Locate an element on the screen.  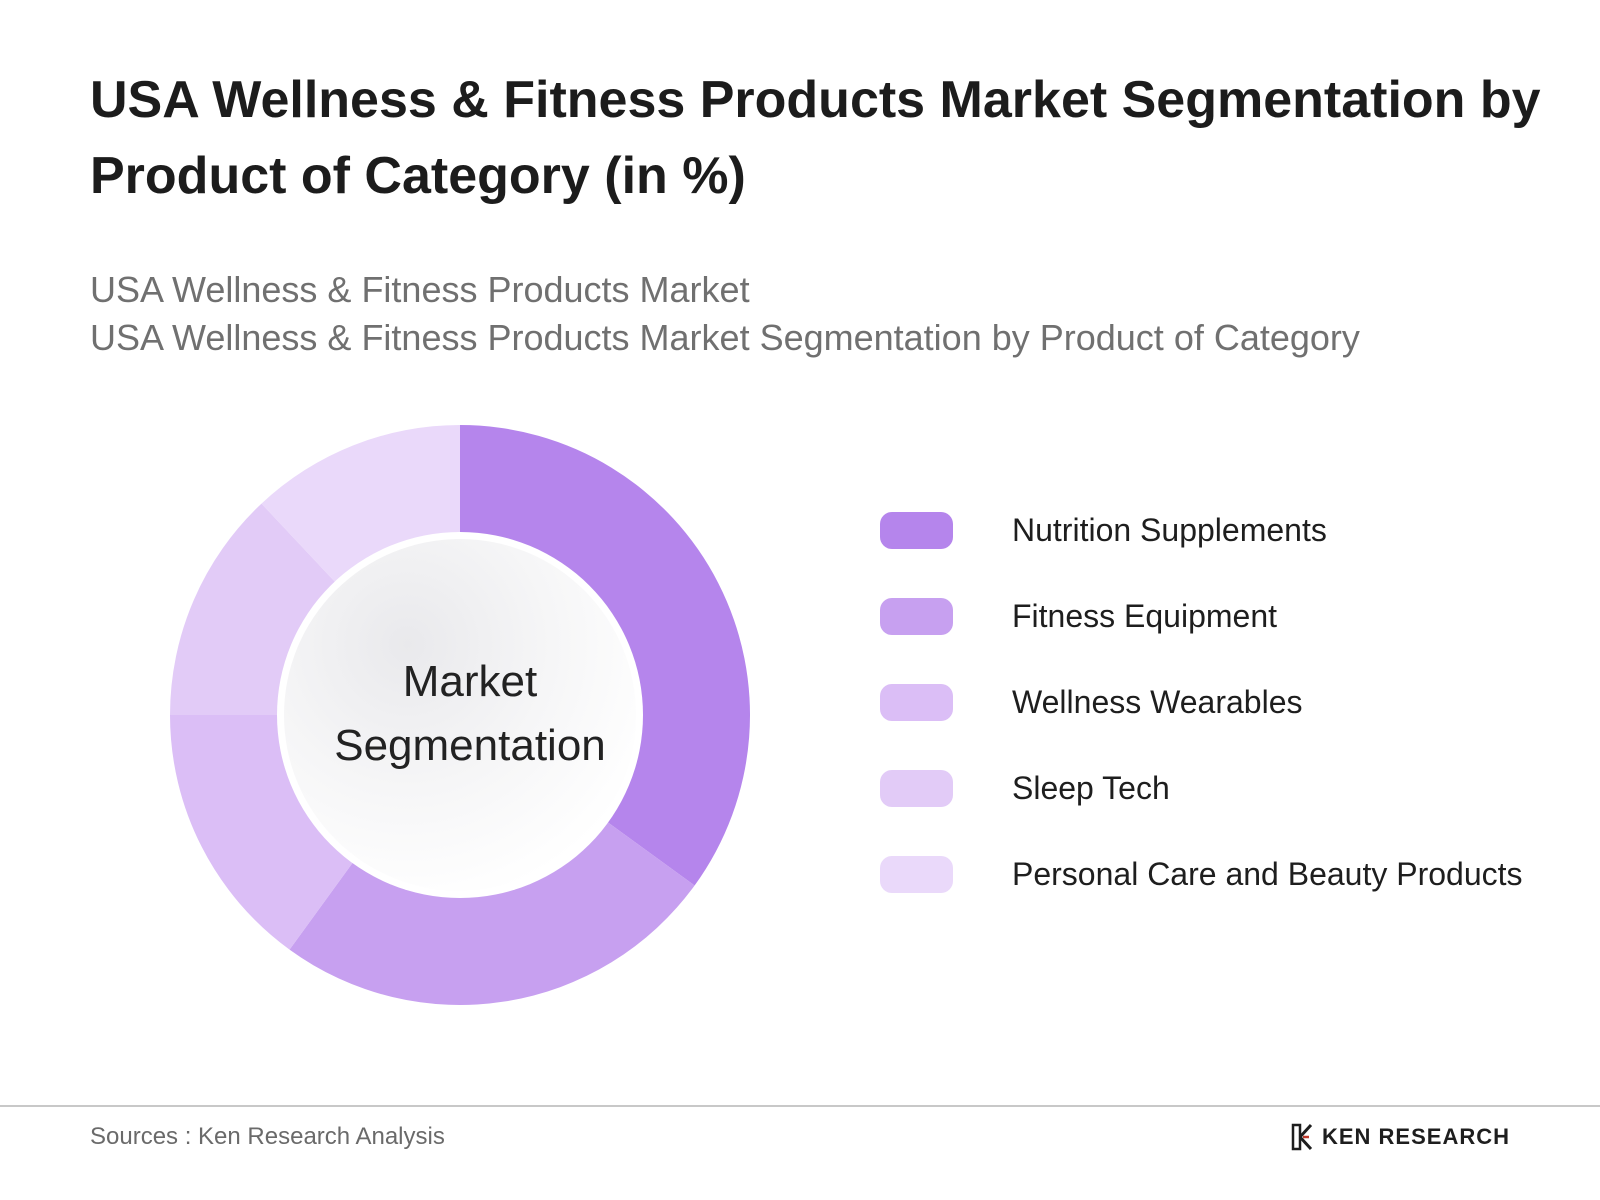
legend-item: Sleep Tech is located at coordinates (1025, 813).